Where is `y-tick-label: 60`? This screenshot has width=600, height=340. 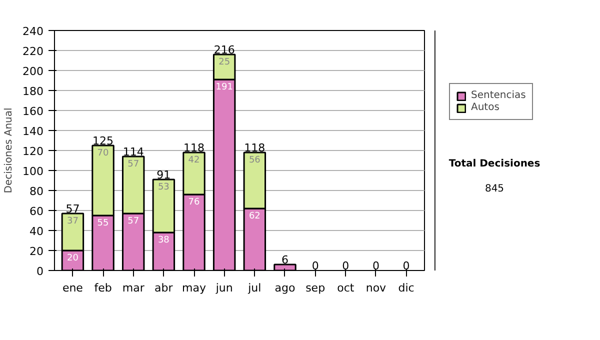
y-tick-label: 60 is located at coordinates (37, 211).